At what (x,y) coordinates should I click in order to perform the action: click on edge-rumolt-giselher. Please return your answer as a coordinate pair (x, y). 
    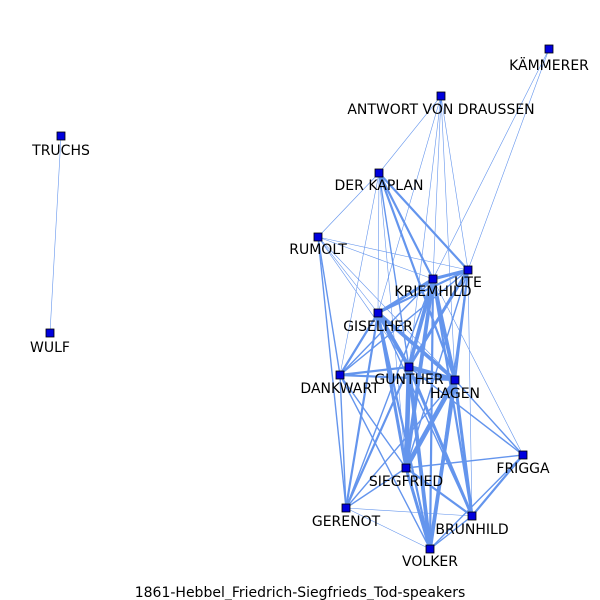
    Looking at the image, I should click on (348, 275).